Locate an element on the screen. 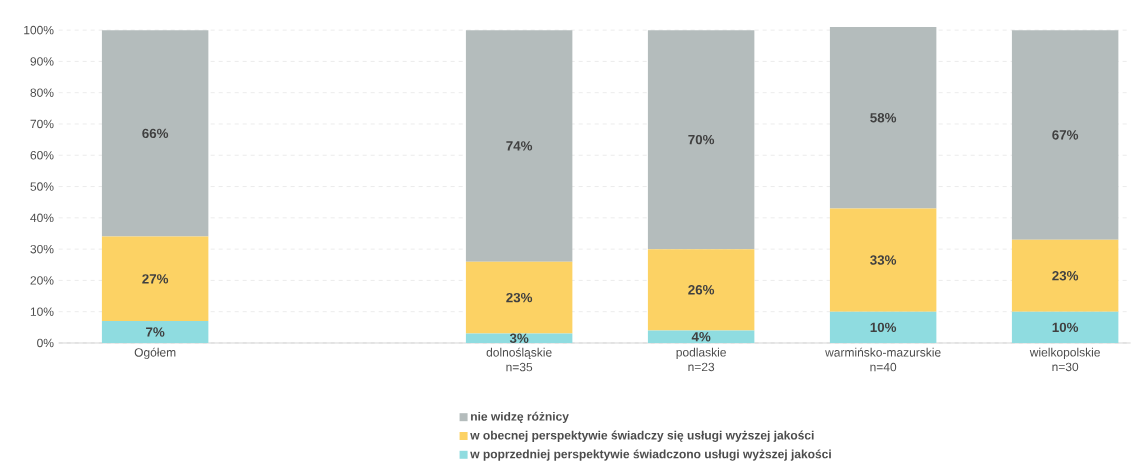 This screenshot has width=1142, height=471. y-tick-label: 100% is located at coordinates (39, 30).